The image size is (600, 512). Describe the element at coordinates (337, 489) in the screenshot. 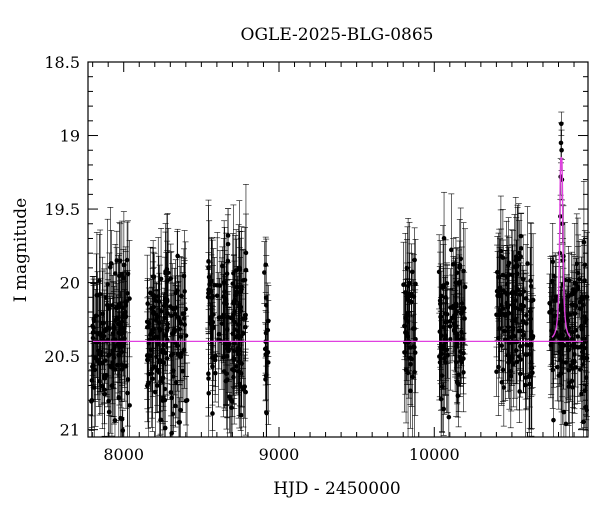

I see `x-axis-label: HJD - 2450000` at that location.